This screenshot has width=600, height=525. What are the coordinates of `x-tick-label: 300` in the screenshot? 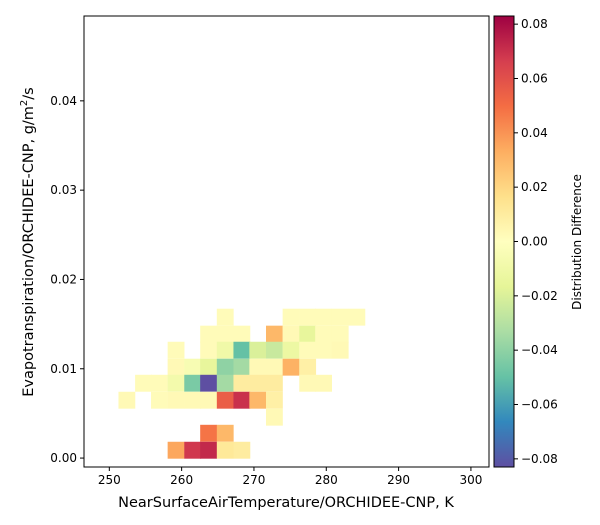 It's located at (470, 480).